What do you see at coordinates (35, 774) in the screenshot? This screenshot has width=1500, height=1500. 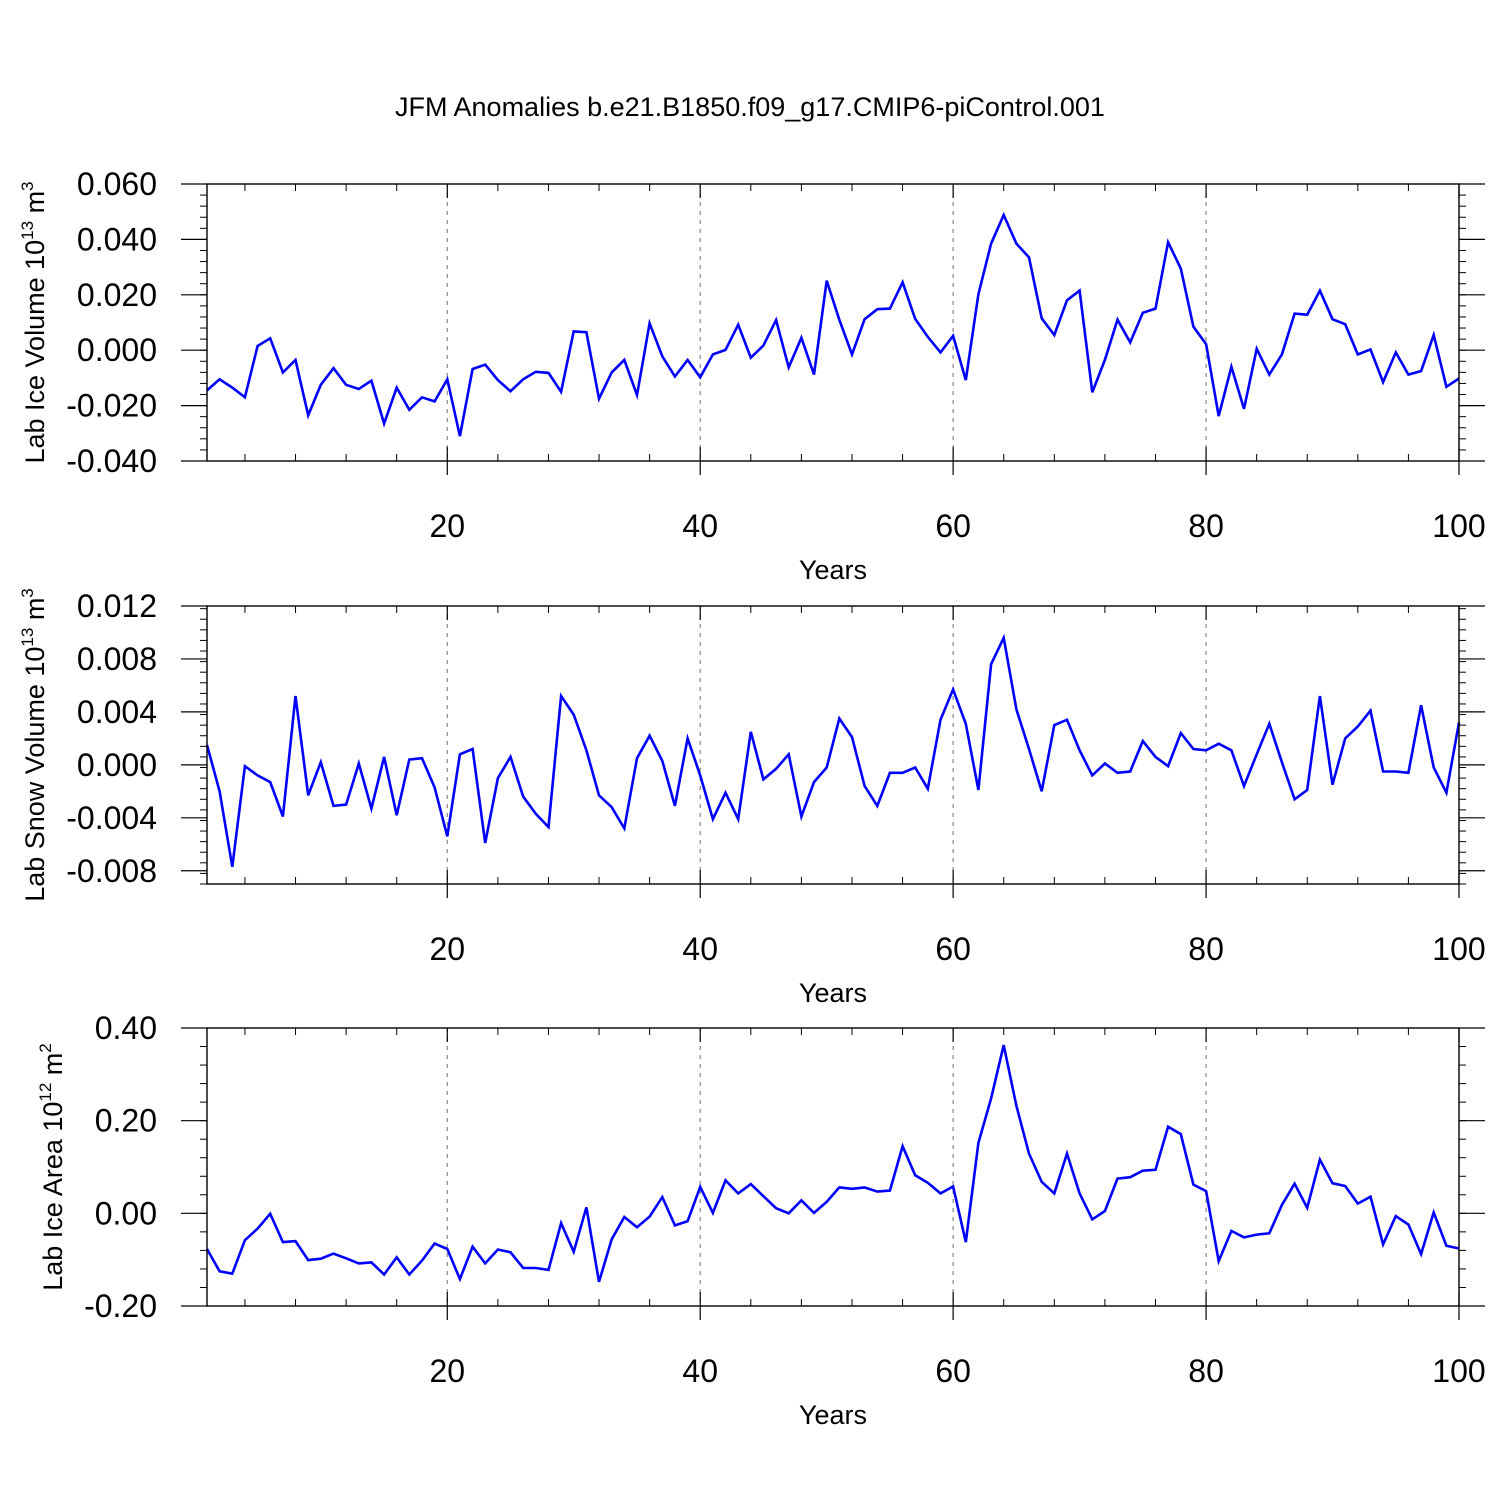 I see `y-axis-title-text: Lab Snow Volume 10` at bounding box center [35, 774].